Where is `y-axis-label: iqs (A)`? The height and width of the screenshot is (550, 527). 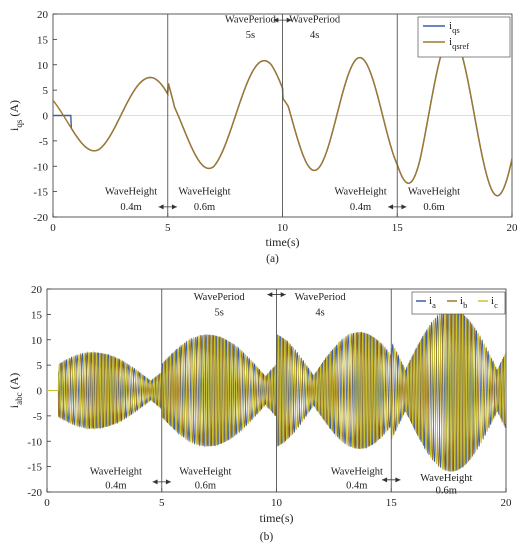 y-axis-label: iqs (A) is located at coordinates (15, 115).